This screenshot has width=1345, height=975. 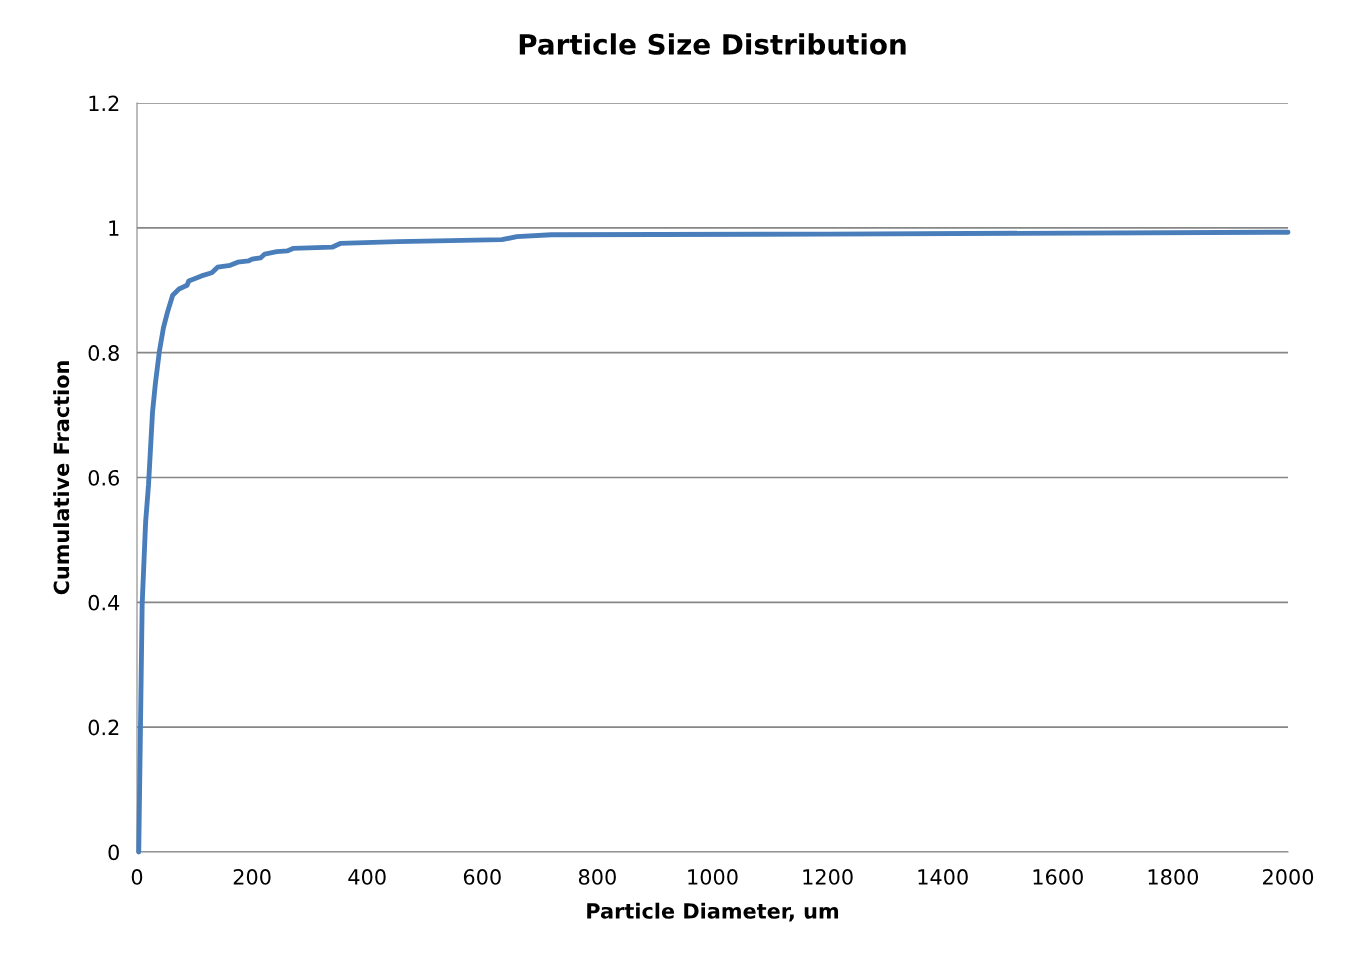 What do you see at coordinates (712, 44) in the screenshot?
I see `chart-title: Particle Size Distribution` at bounding box center [712, 44].